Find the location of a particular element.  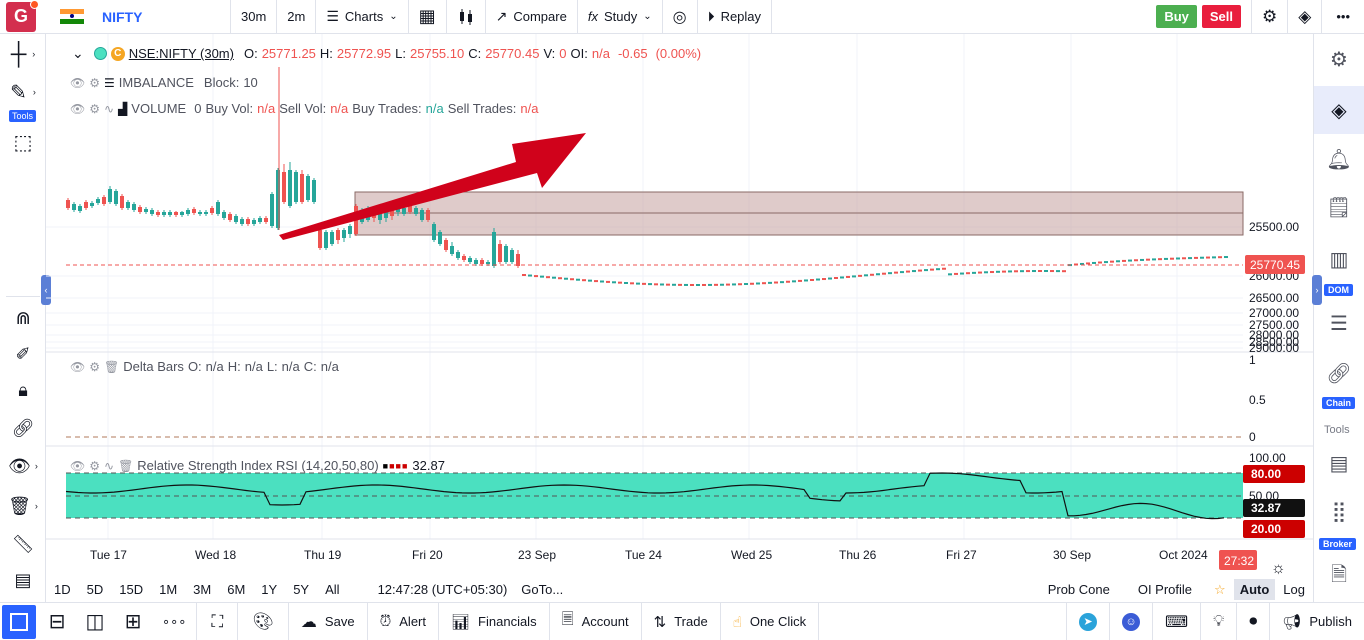

candle-type-button is located at coordinates (466, 17).